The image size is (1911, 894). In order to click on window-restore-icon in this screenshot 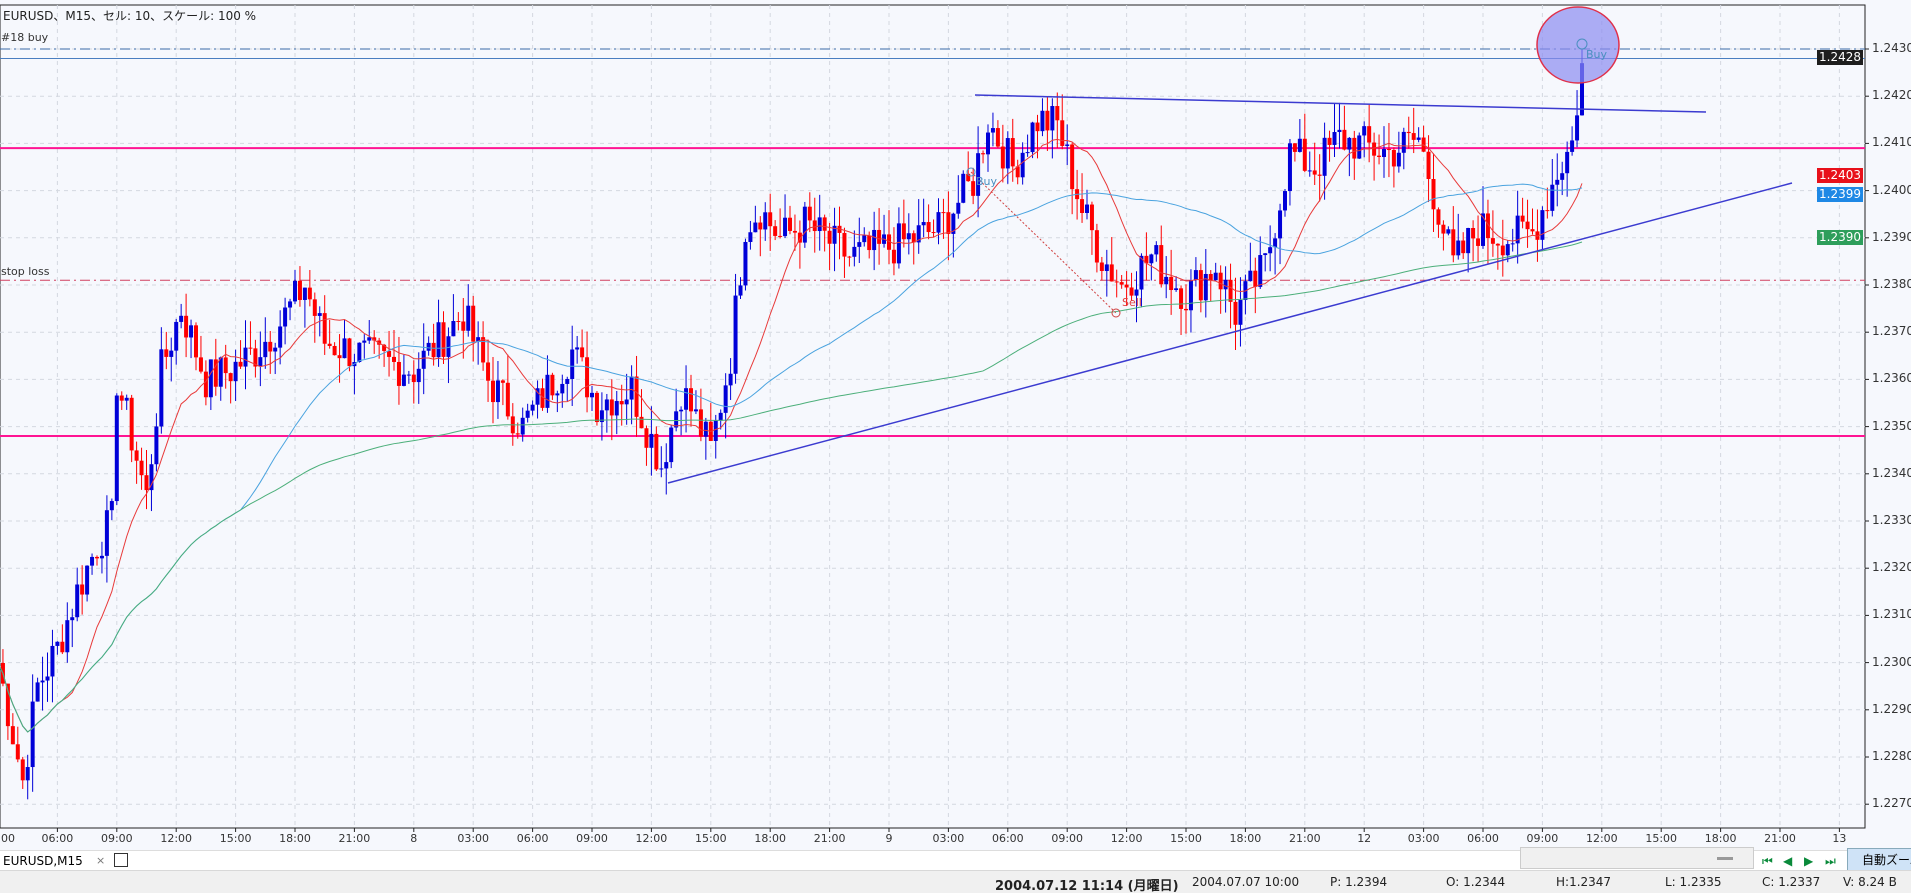, I will do `click(121, 860)`.